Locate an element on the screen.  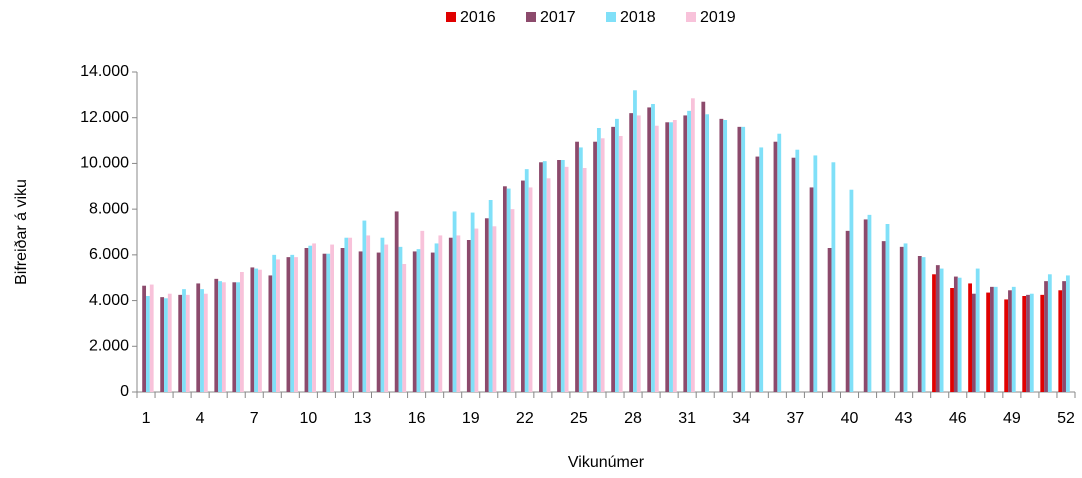
x-tick-label: 43 is located at coordinates (904, 418).